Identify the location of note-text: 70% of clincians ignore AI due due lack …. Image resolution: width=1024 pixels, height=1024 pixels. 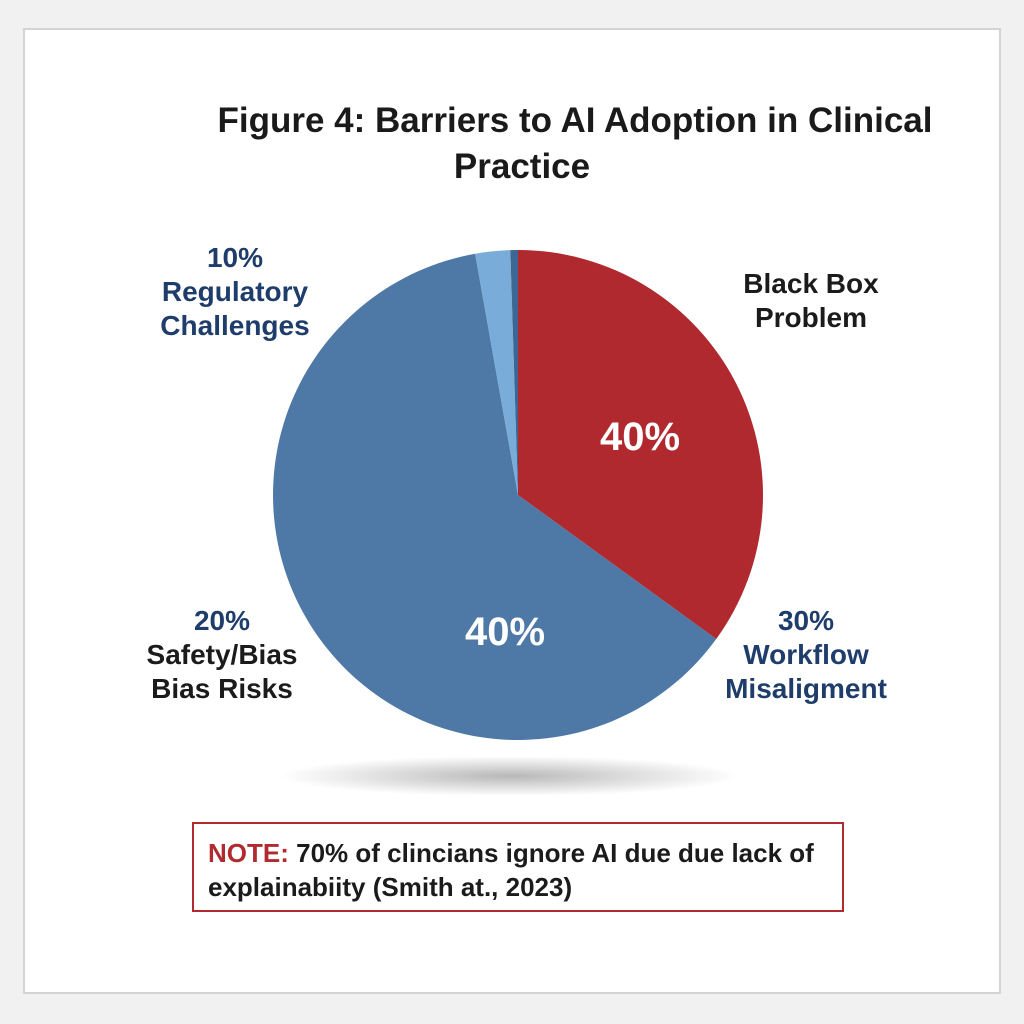
(511, 870).